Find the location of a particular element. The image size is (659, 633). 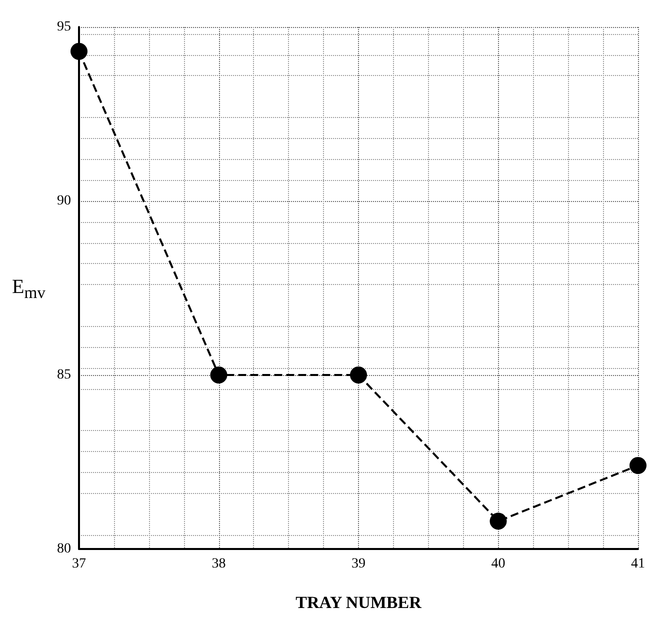

y-tick-label: 95 is located at coordinates (64, 27).